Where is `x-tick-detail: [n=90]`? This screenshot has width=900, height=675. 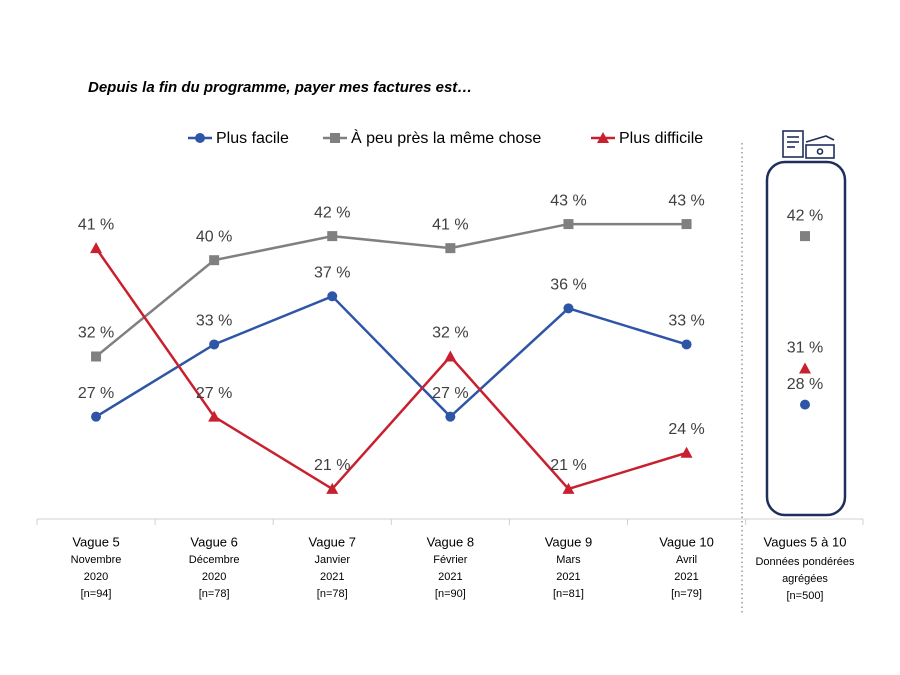 x-tick-detail: [n=90] is located at coordinates (450, 594).